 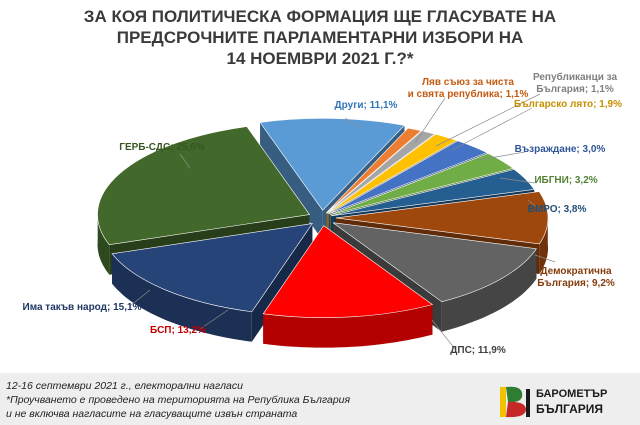 I want to click on slice-label-5: ИБГНИ; 3,2%, so click(x=565, y=180).